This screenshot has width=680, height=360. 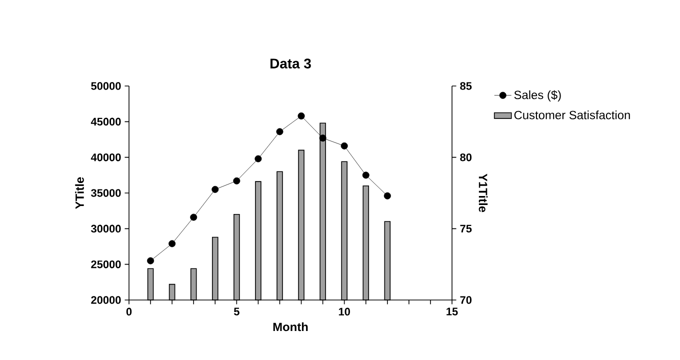 I want to click on x-tick-label: 0, so click(x=129, y=312).